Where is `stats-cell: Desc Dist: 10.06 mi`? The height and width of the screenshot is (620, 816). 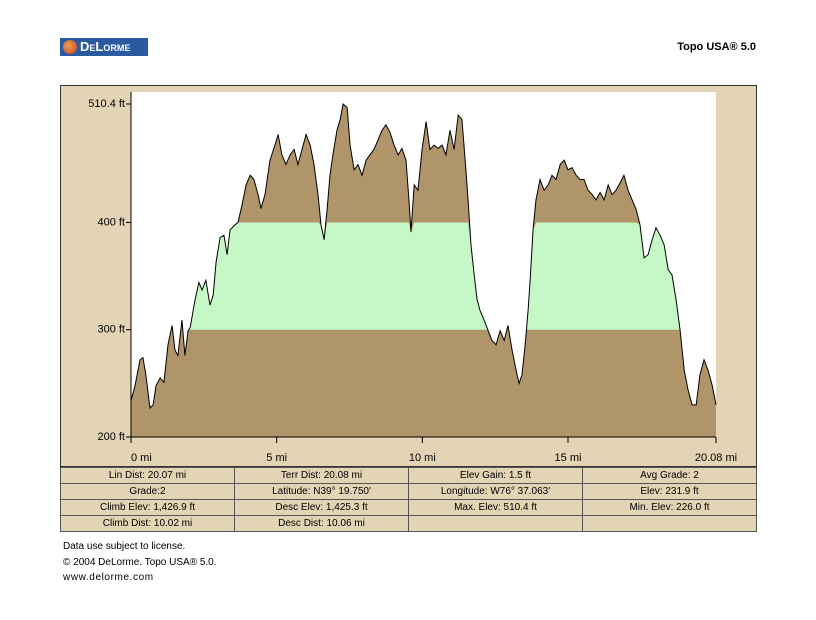 stats-cell: Desc Dist: 10.06 mi is located at coordinates (321, 523).